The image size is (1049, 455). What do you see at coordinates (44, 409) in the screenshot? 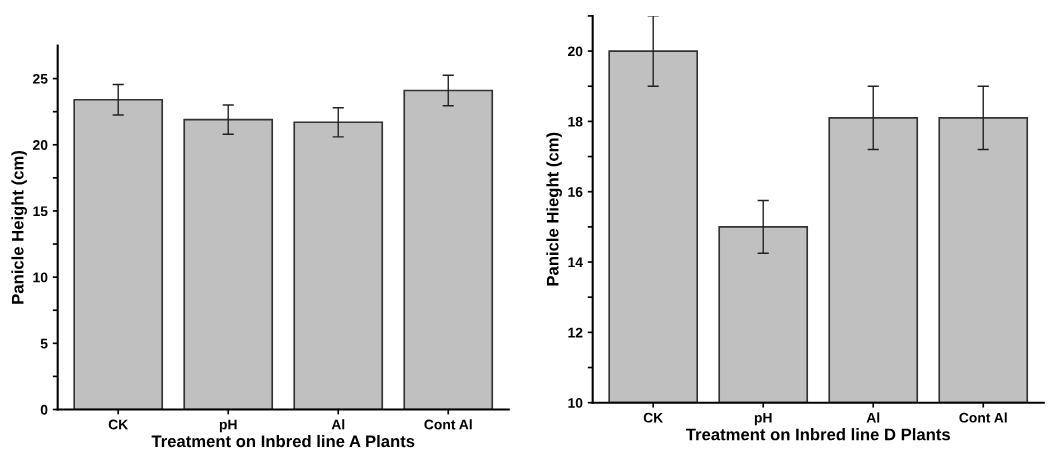
I see `y-tick-label: 0` at bounding box center [44, 409].